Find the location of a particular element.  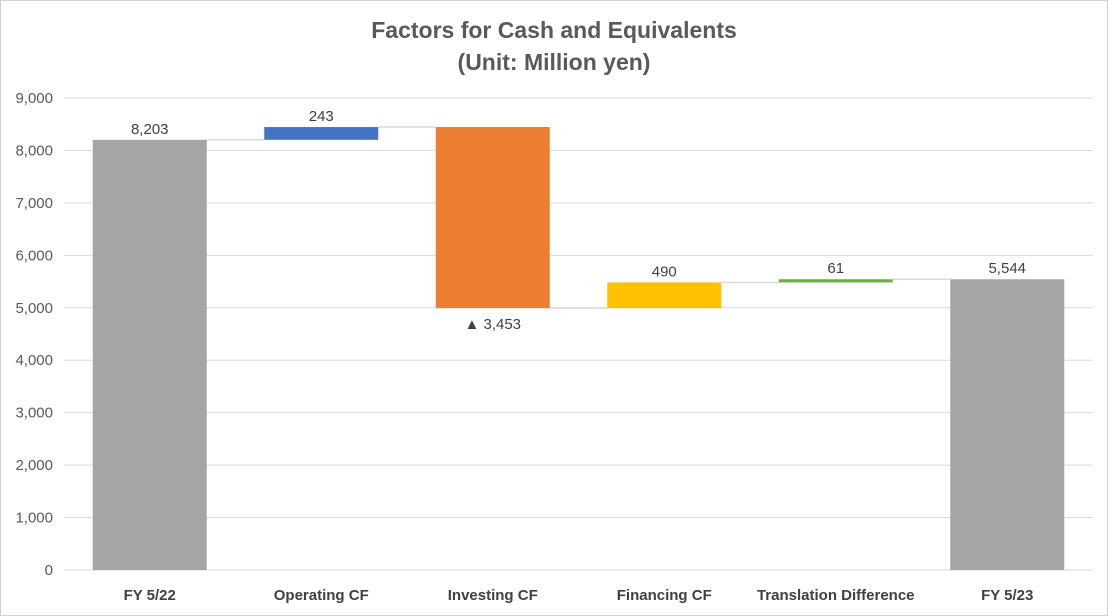

x-category-label: FY 5/22 is located at coordinates (150, 595).